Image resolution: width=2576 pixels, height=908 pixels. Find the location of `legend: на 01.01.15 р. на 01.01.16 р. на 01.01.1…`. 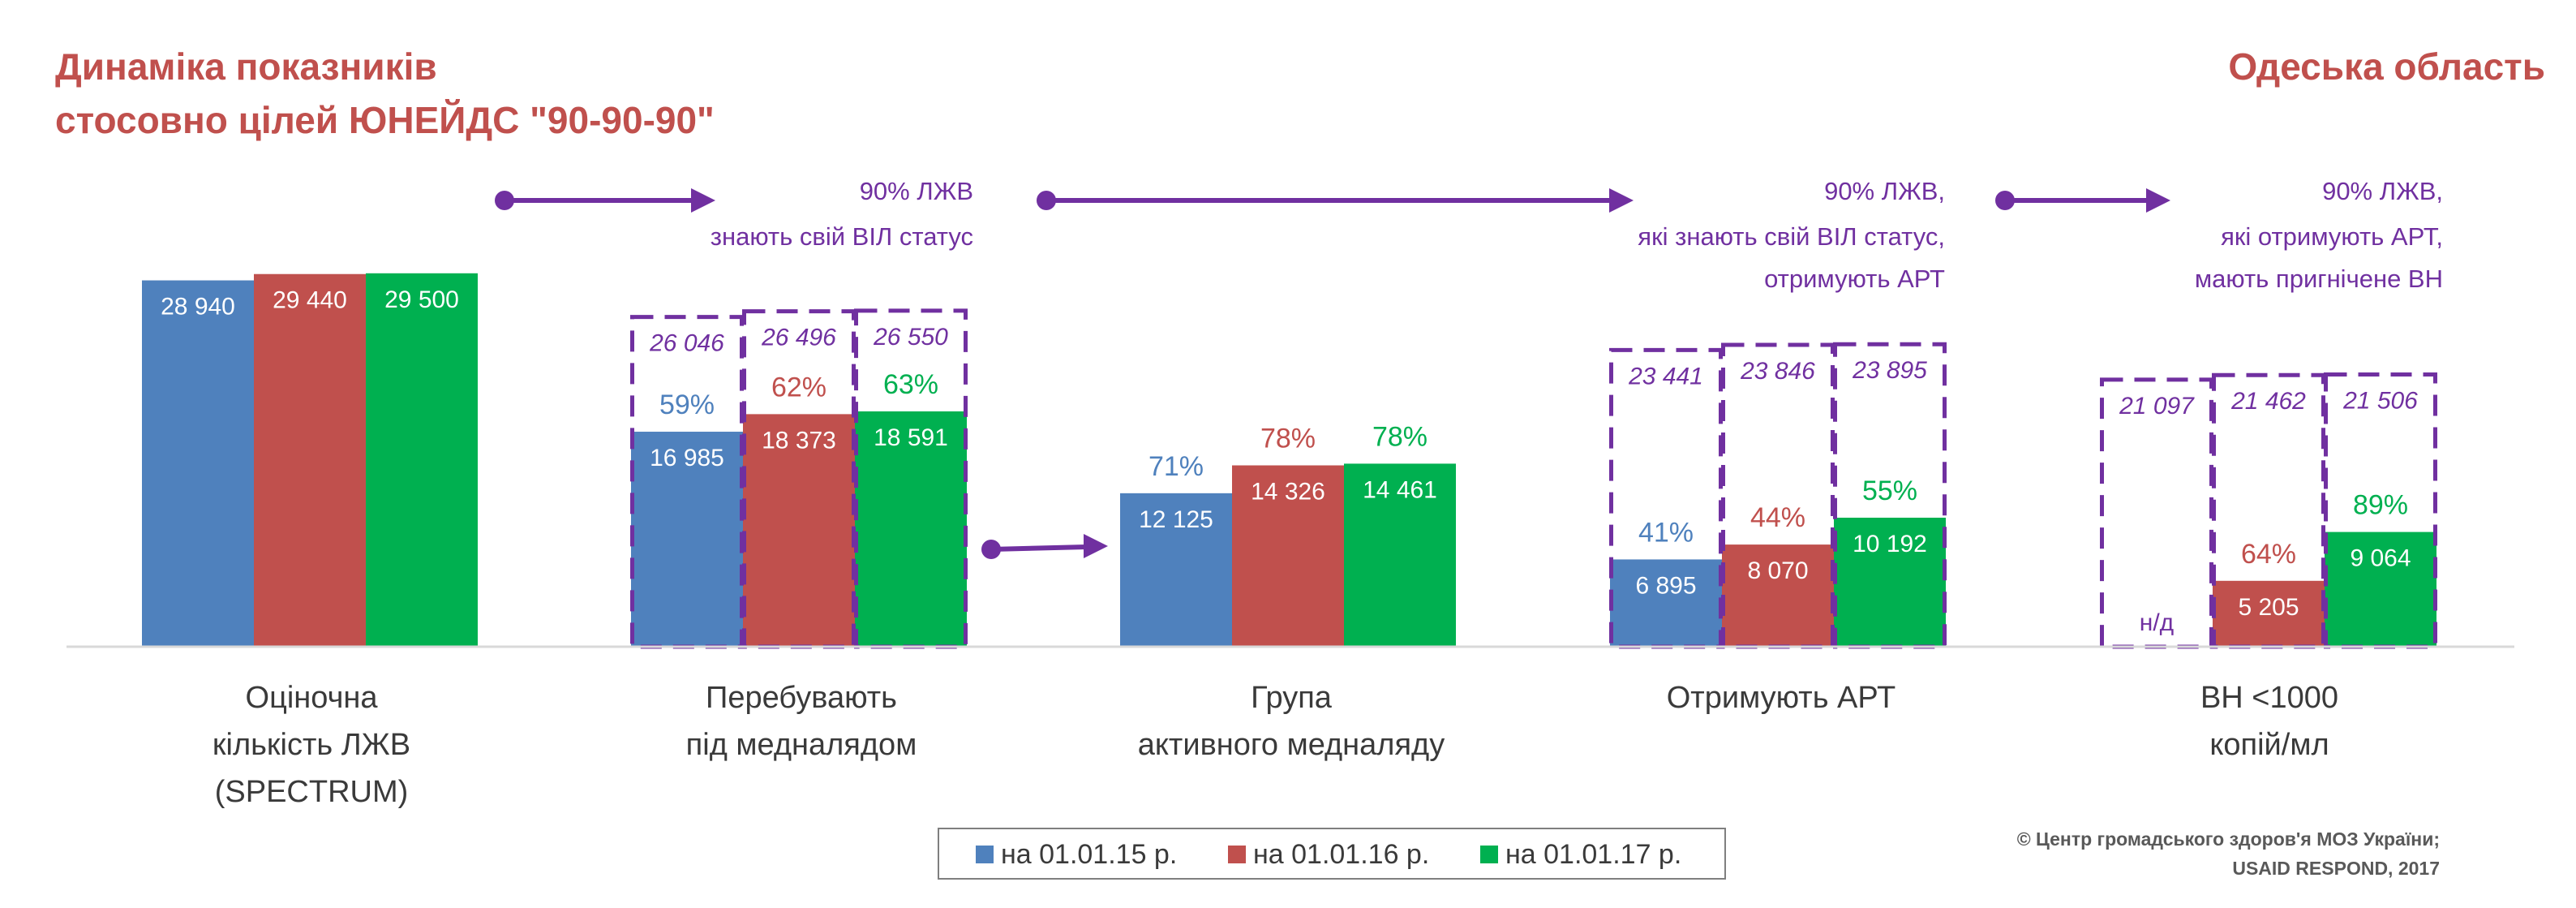

legend: на 01.01.15 р. на 01.01.16 р. на 01.01.1… is located at coordinates (1332, 854).